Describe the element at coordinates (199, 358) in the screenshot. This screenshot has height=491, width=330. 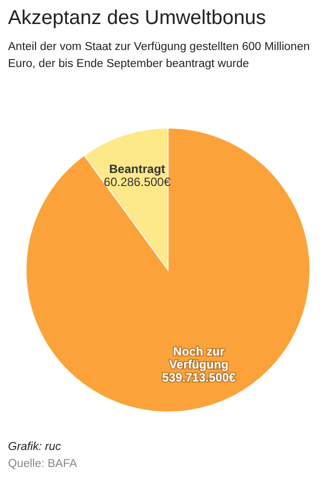
I see `slice-label: Noch zur Verfügung` at that location.